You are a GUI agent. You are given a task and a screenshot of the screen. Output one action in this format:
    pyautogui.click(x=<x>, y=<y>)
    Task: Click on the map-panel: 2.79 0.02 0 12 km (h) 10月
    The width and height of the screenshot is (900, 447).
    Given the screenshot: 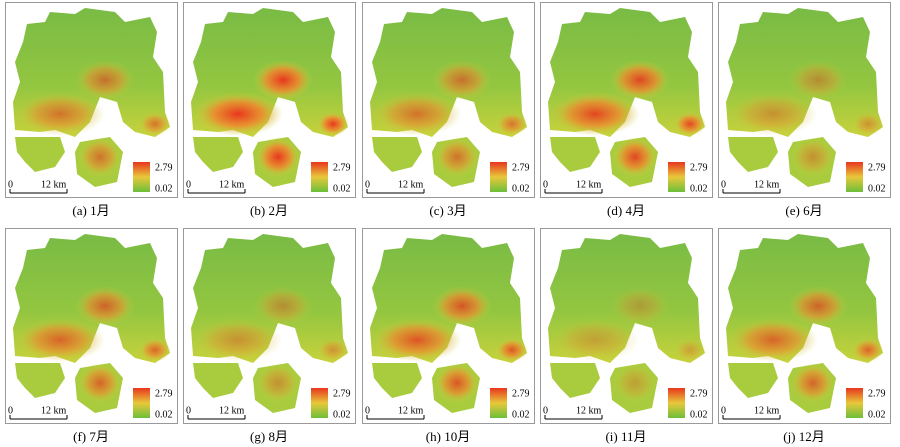 What is the action you would take?
    pyautogui.click(x=448, y=336)
    